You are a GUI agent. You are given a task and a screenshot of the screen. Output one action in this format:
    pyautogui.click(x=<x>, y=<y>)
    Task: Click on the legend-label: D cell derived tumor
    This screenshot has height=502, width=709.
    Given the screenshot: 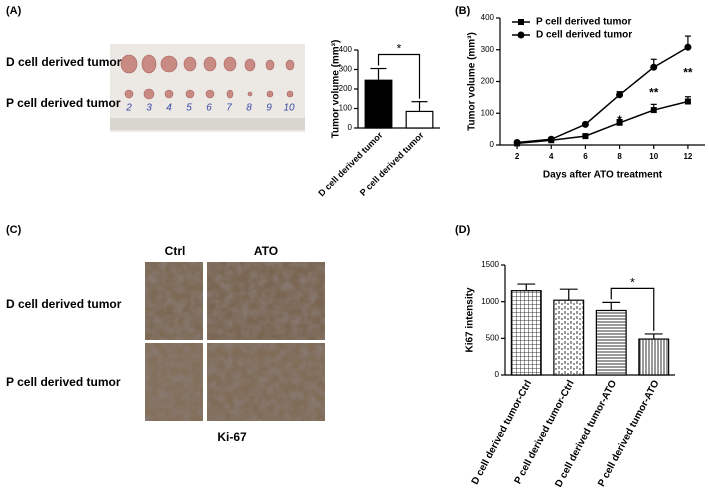 What is the action you would take?
    pyautogui.click(x=584, y=35)
    